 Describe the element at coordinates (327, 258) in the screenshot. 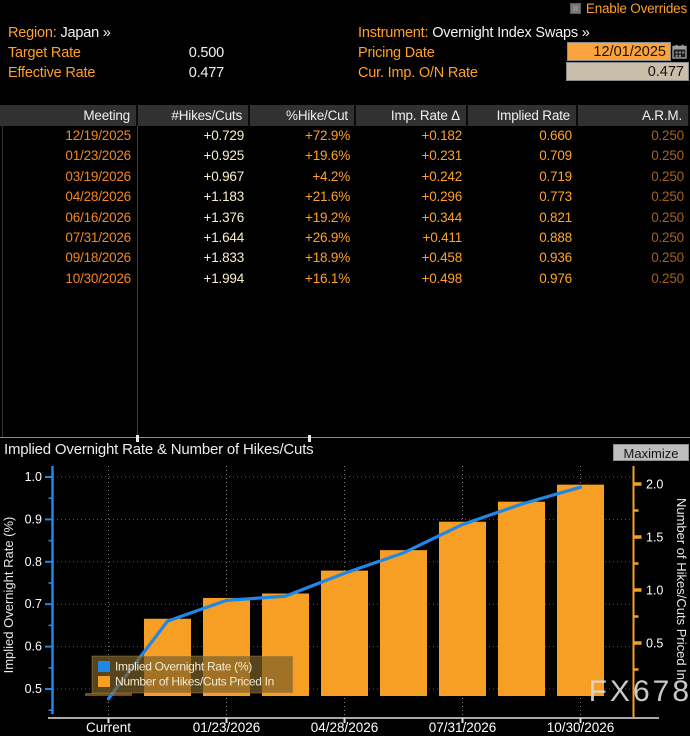

I see `table-cell: +18.9%` at that location.